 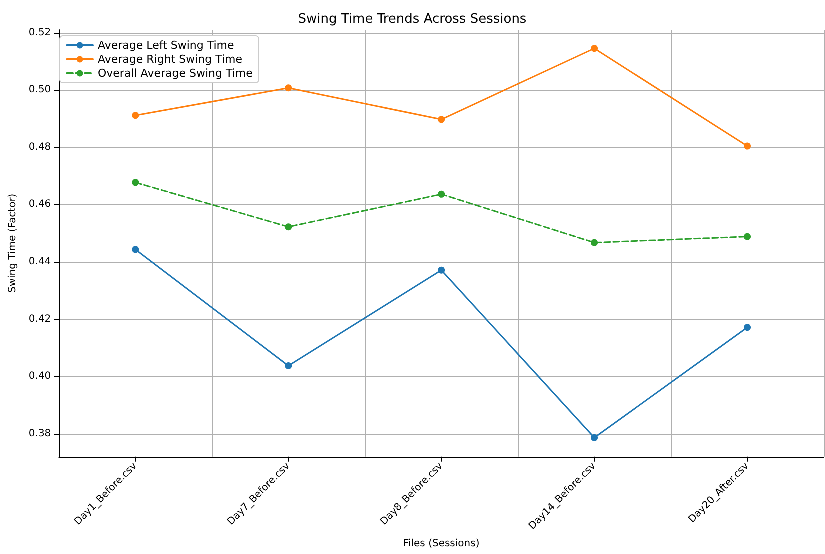 I want to click on y-tick-label: 0.40, so click(x=40, y=376).